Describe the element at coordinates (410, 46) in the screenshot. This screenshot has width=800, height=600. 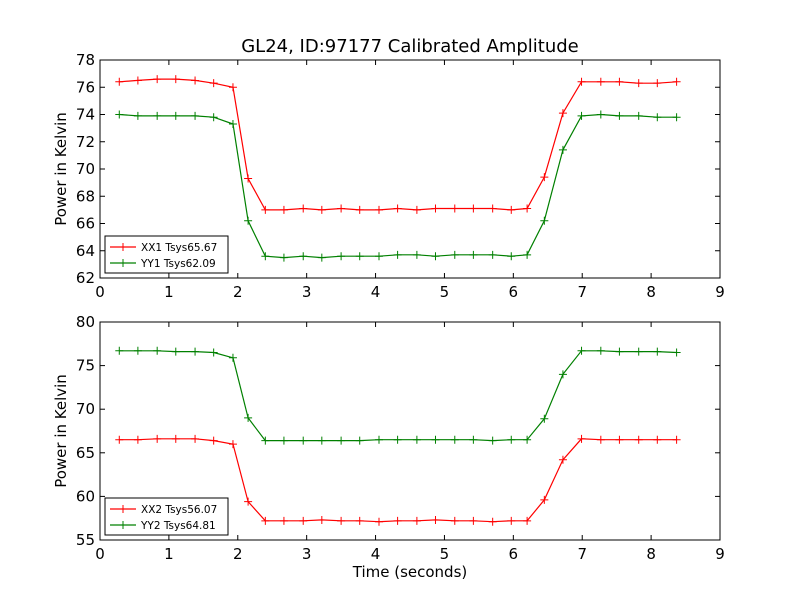
I see `figure-title: GL24, ID:97177 Calibrated Amplitude` at that location.